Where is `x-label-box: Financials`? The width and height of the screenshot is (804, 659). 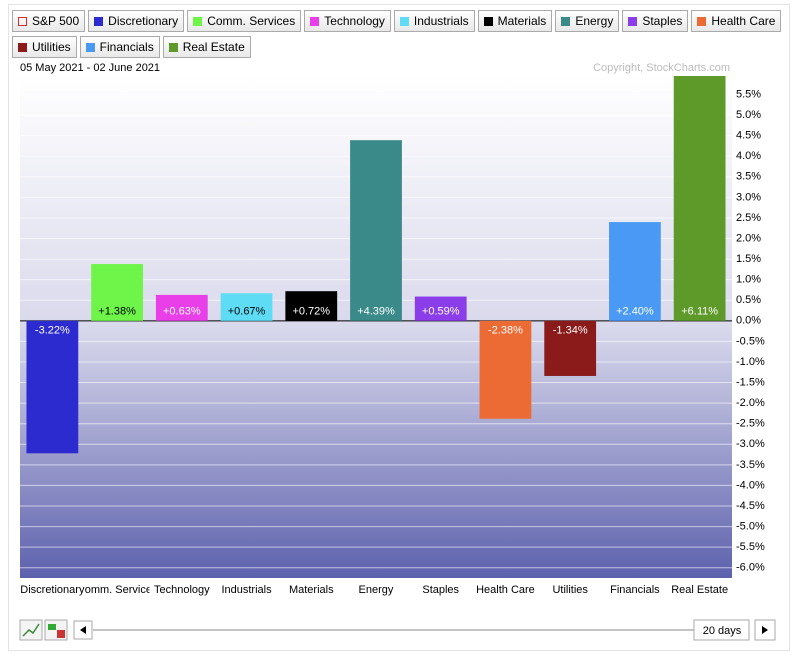 x-label-box: Financials is located at coordinates (635, 590).